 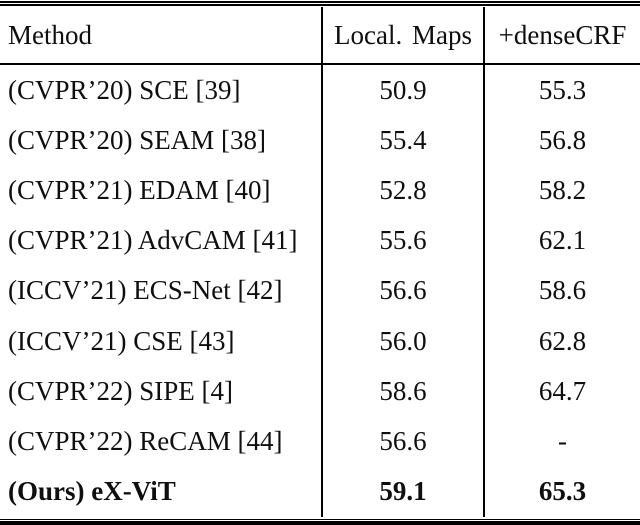 I want to click on densecrf-cell: 55.3, so click(x=561, y=90).